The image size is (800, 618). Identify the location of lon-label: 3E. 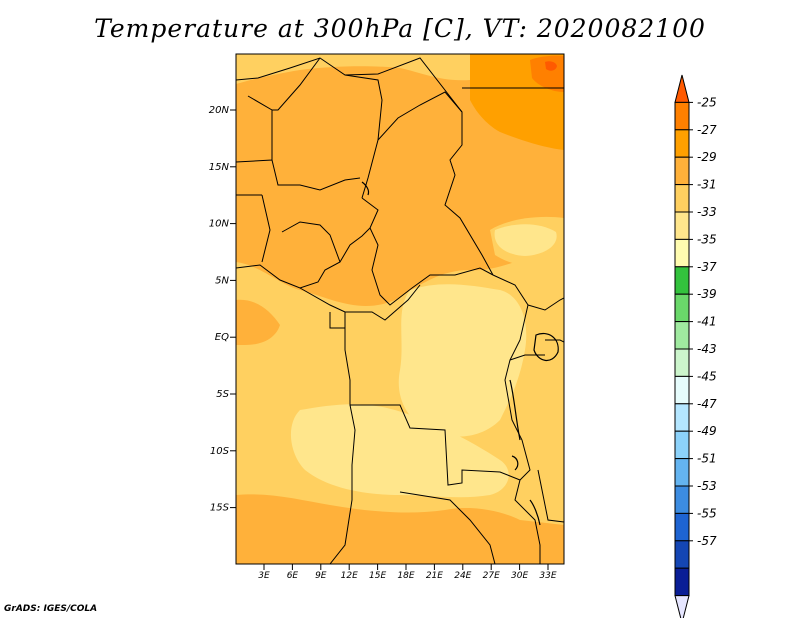
(264, 576).